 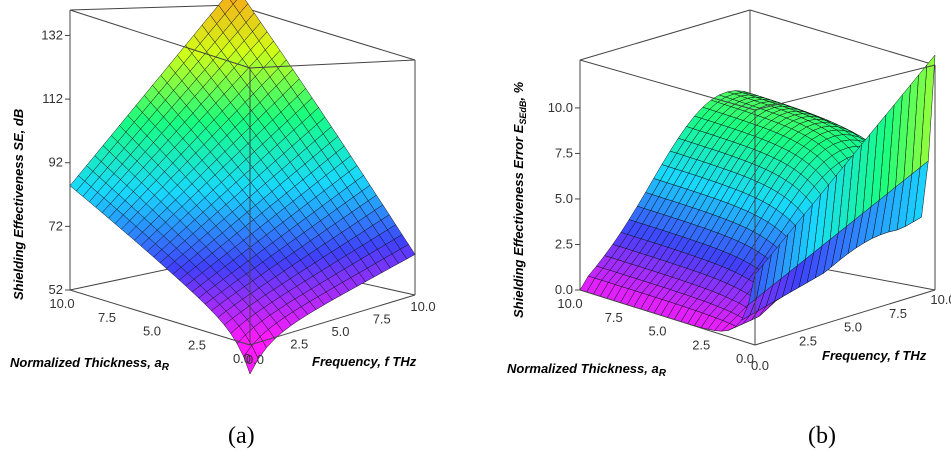 I want to click on panel-b-x-axis-title: Normalized Thickness, aR, so click(x=587, y=370).